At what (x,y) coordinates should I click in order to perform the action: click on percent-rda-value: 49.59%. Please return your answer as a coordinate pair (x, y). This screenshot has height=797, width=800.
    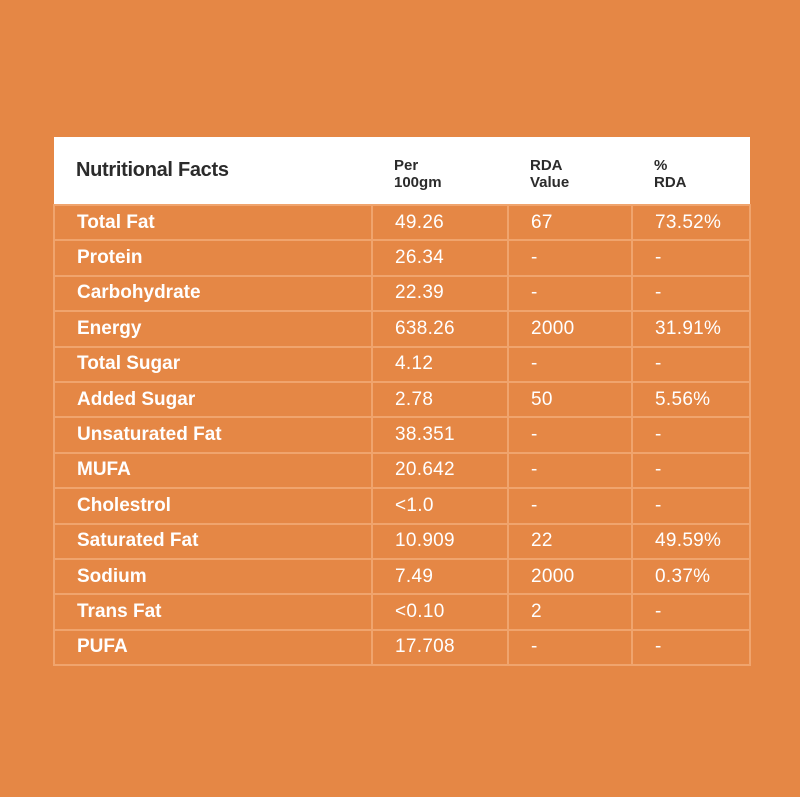
    Looking at the image, I should click on (691, 541).